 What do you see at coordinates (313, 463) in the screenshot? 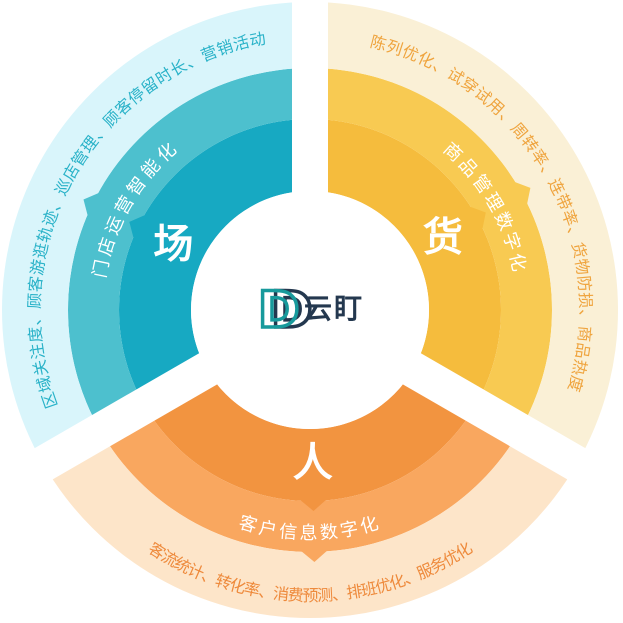
I see `sector-ren-big-label: 人` at bounding box center [313, 463].